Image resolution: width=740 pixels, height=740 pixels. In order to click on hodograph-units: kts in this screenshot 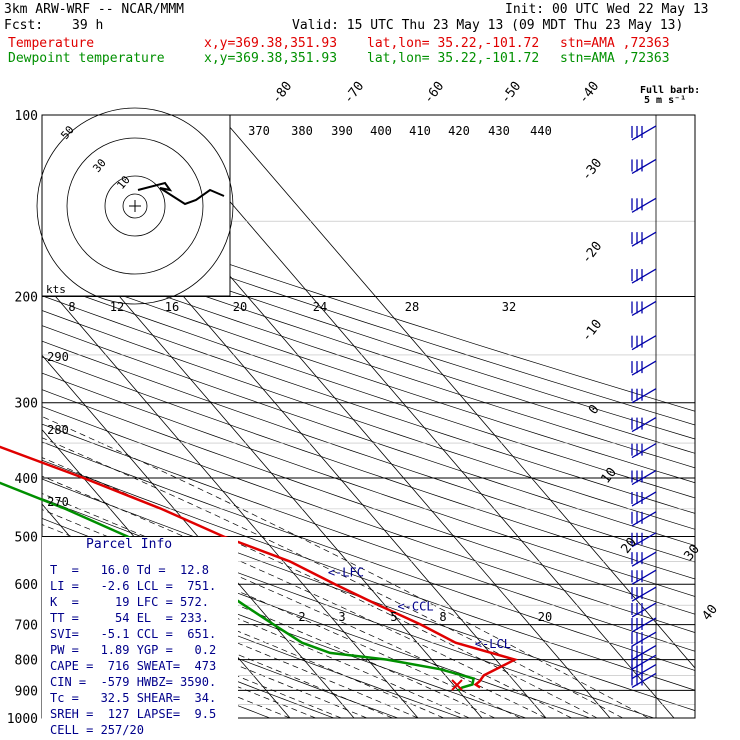, I will do `click(56, 289)`.